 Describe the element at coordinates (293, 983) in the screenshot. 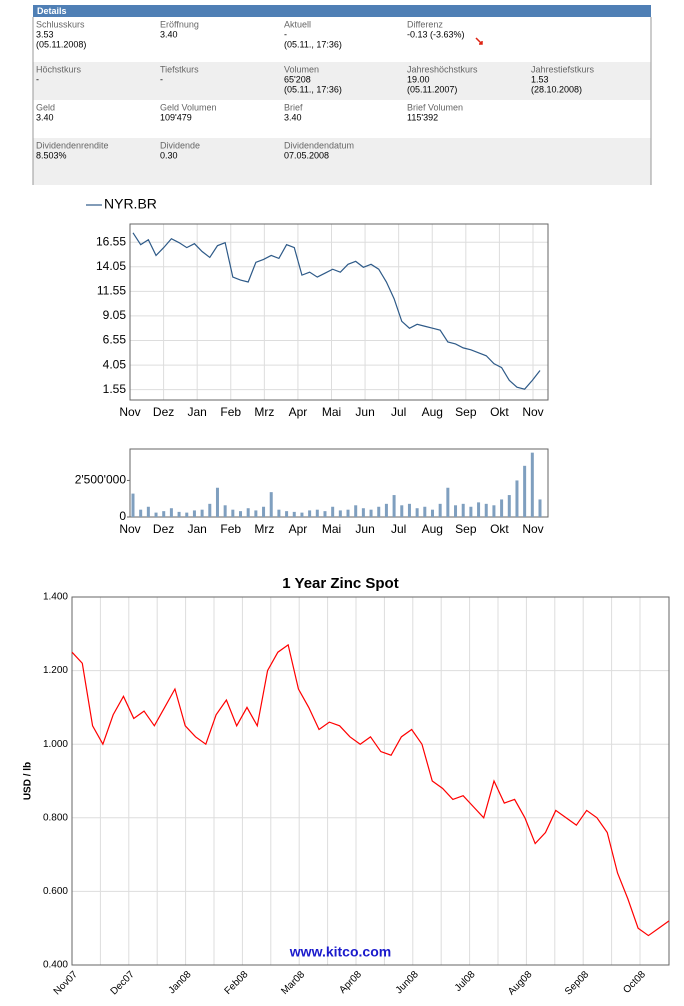

I see `x-tick-label: Mar08` at that location.